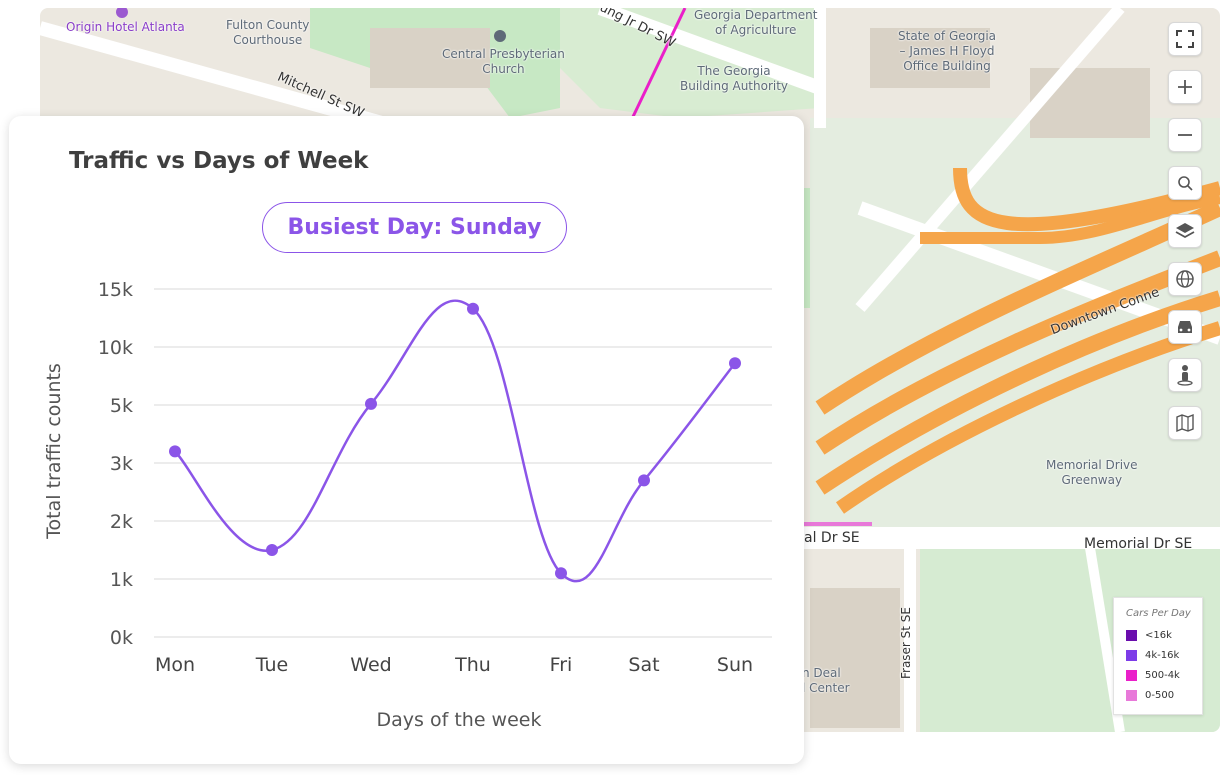 The image size is (1226, 775). Describe the element at coordinates (54, 451) in the screenshot. I see `y-axis-title: Total traffic counts` at that location.